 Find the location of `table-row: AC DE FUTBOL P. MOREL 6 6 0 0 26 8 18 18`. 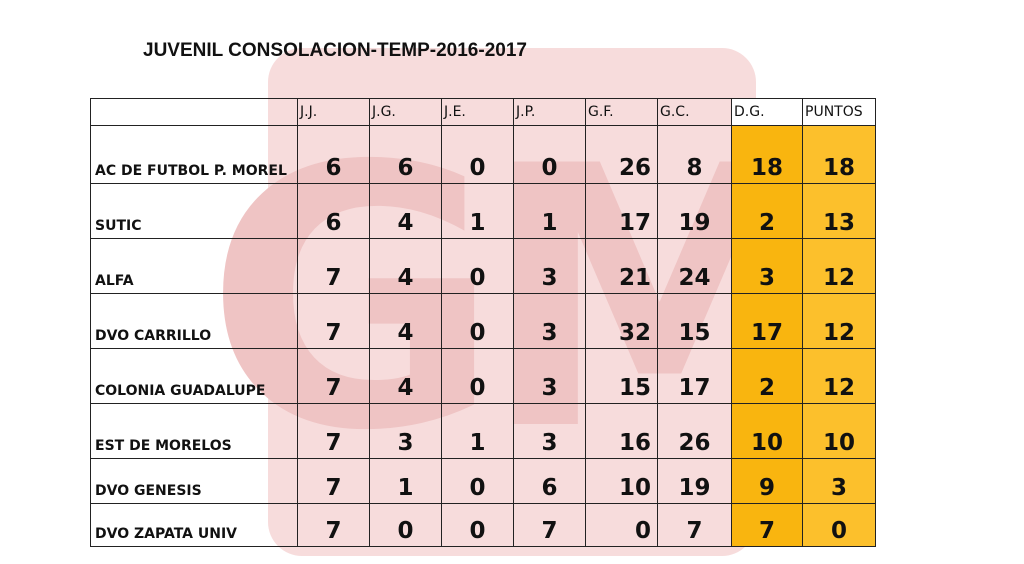

table-row: AC DE FUTBOL P. MOREL 6 6 0 0 26 8 18 18 is located at coordinates (483, 154).